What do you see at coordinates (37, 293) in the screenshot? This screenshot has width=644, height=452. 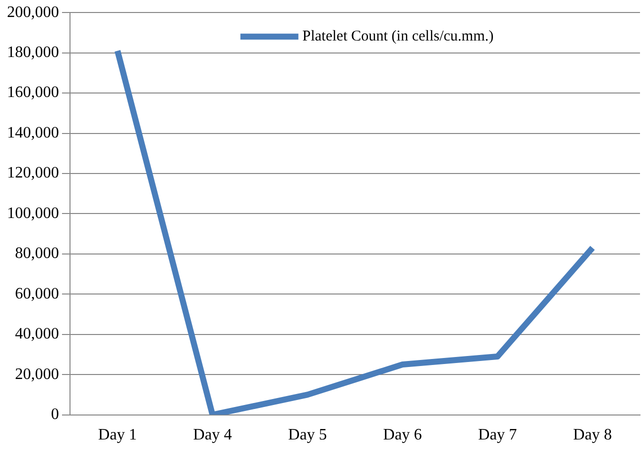 I see `y-tick-label: 60,000` at bounding box center [37, 293].